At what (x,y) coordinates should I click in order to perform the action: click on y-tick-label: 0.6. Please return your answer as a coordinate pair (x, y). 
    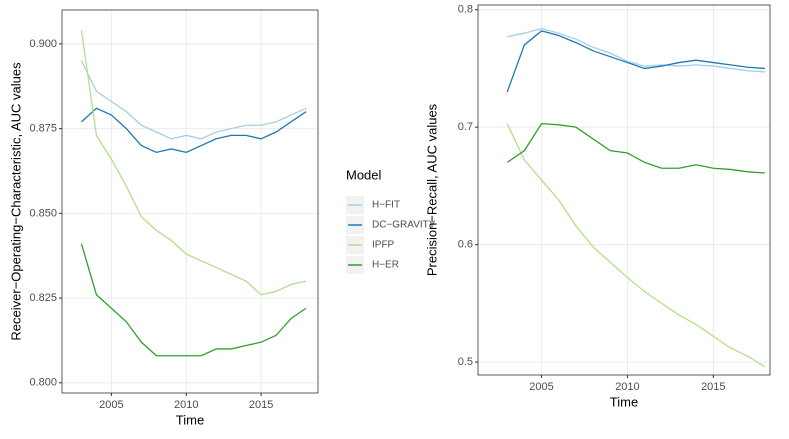
    Looking at the image, I should click on (465, 245).